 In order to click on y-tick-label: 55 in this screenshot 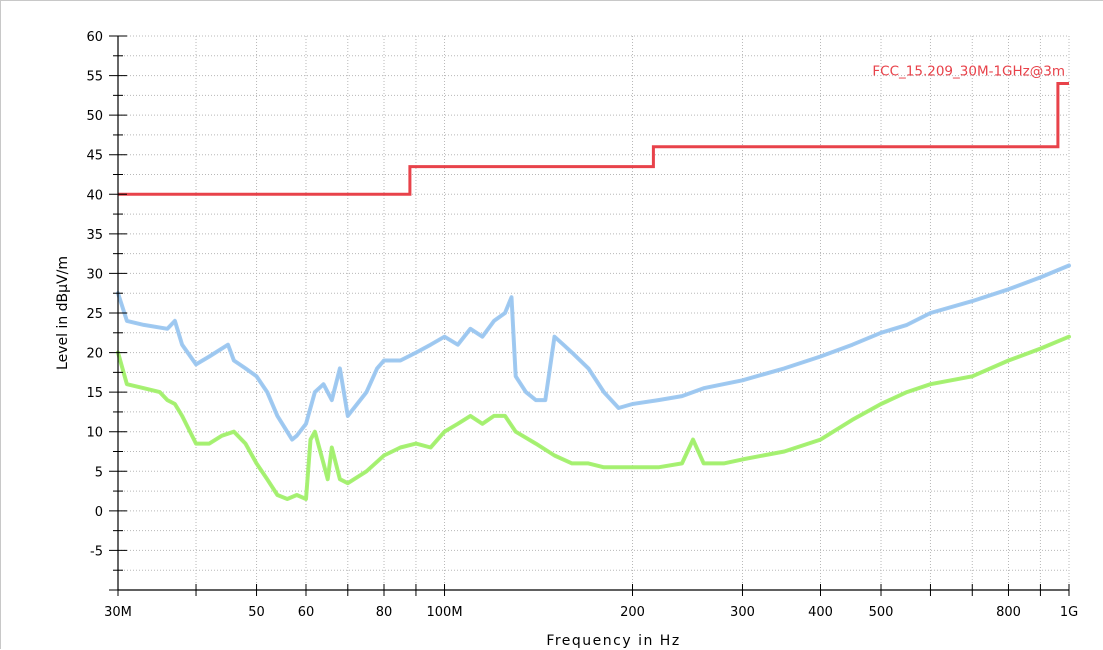, I will do `click(94, 77)`.